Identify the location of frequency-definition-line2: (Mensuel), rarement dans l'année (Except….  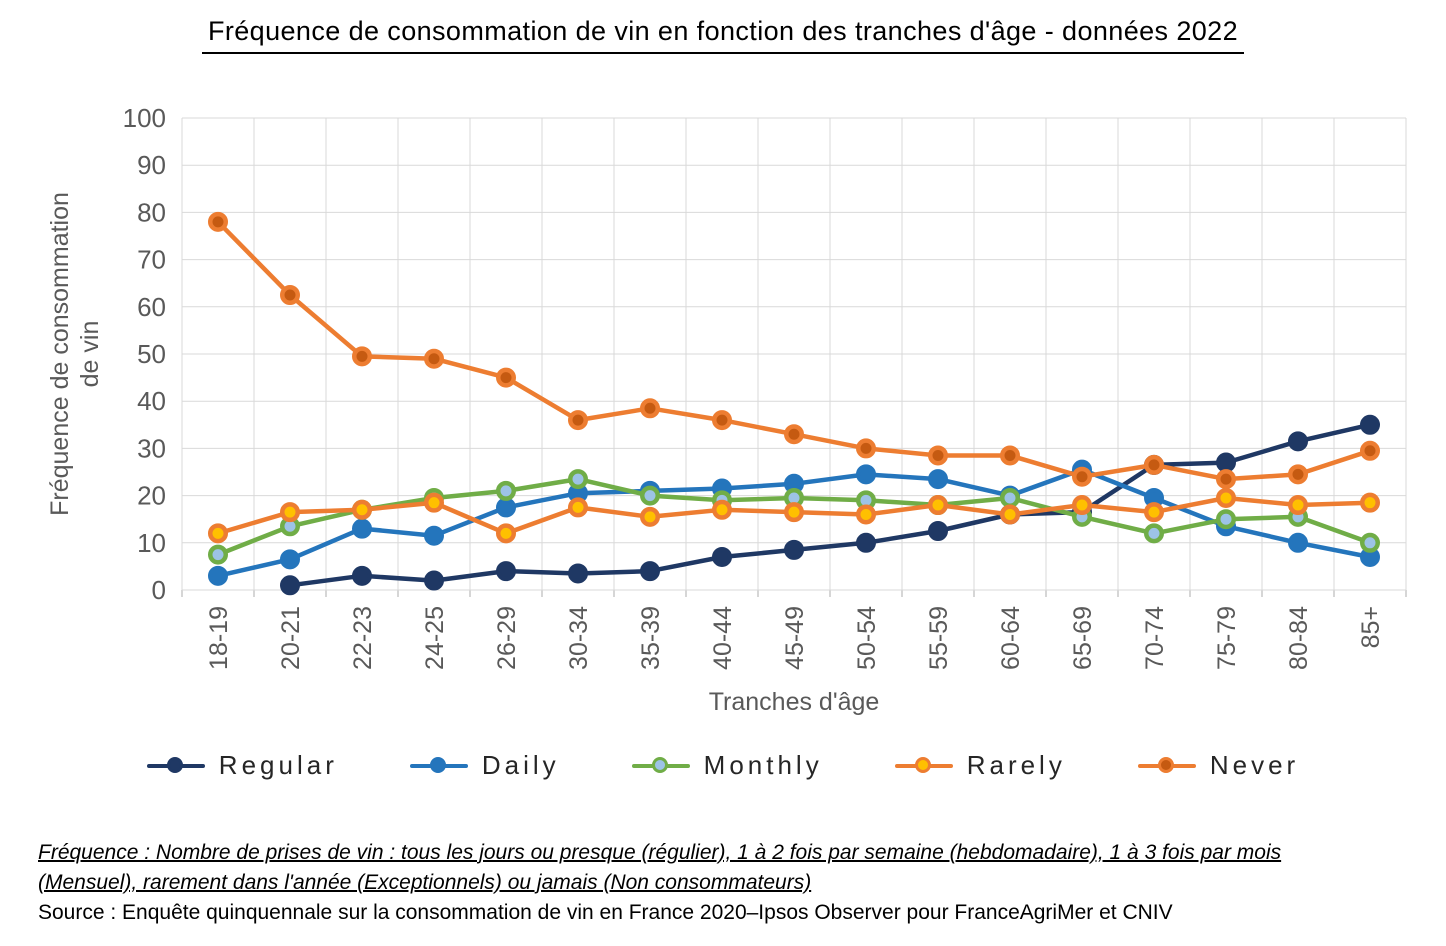
(425, 882).